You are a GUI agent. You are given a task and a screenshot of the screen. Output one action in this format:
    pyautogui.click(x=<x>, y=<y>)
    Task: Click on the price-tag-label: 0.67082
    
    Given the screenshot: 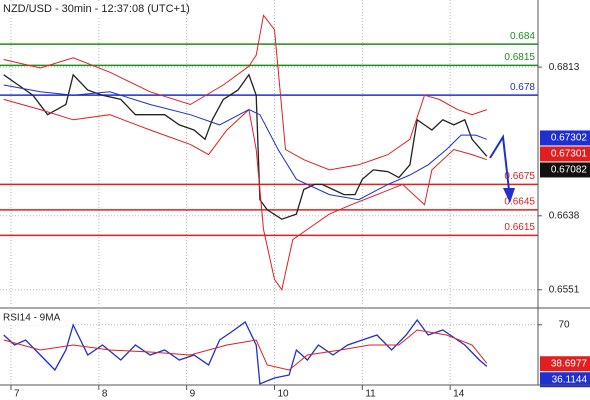 What is the action you would take?
    pyautogui.click(x=569, y=170)
    